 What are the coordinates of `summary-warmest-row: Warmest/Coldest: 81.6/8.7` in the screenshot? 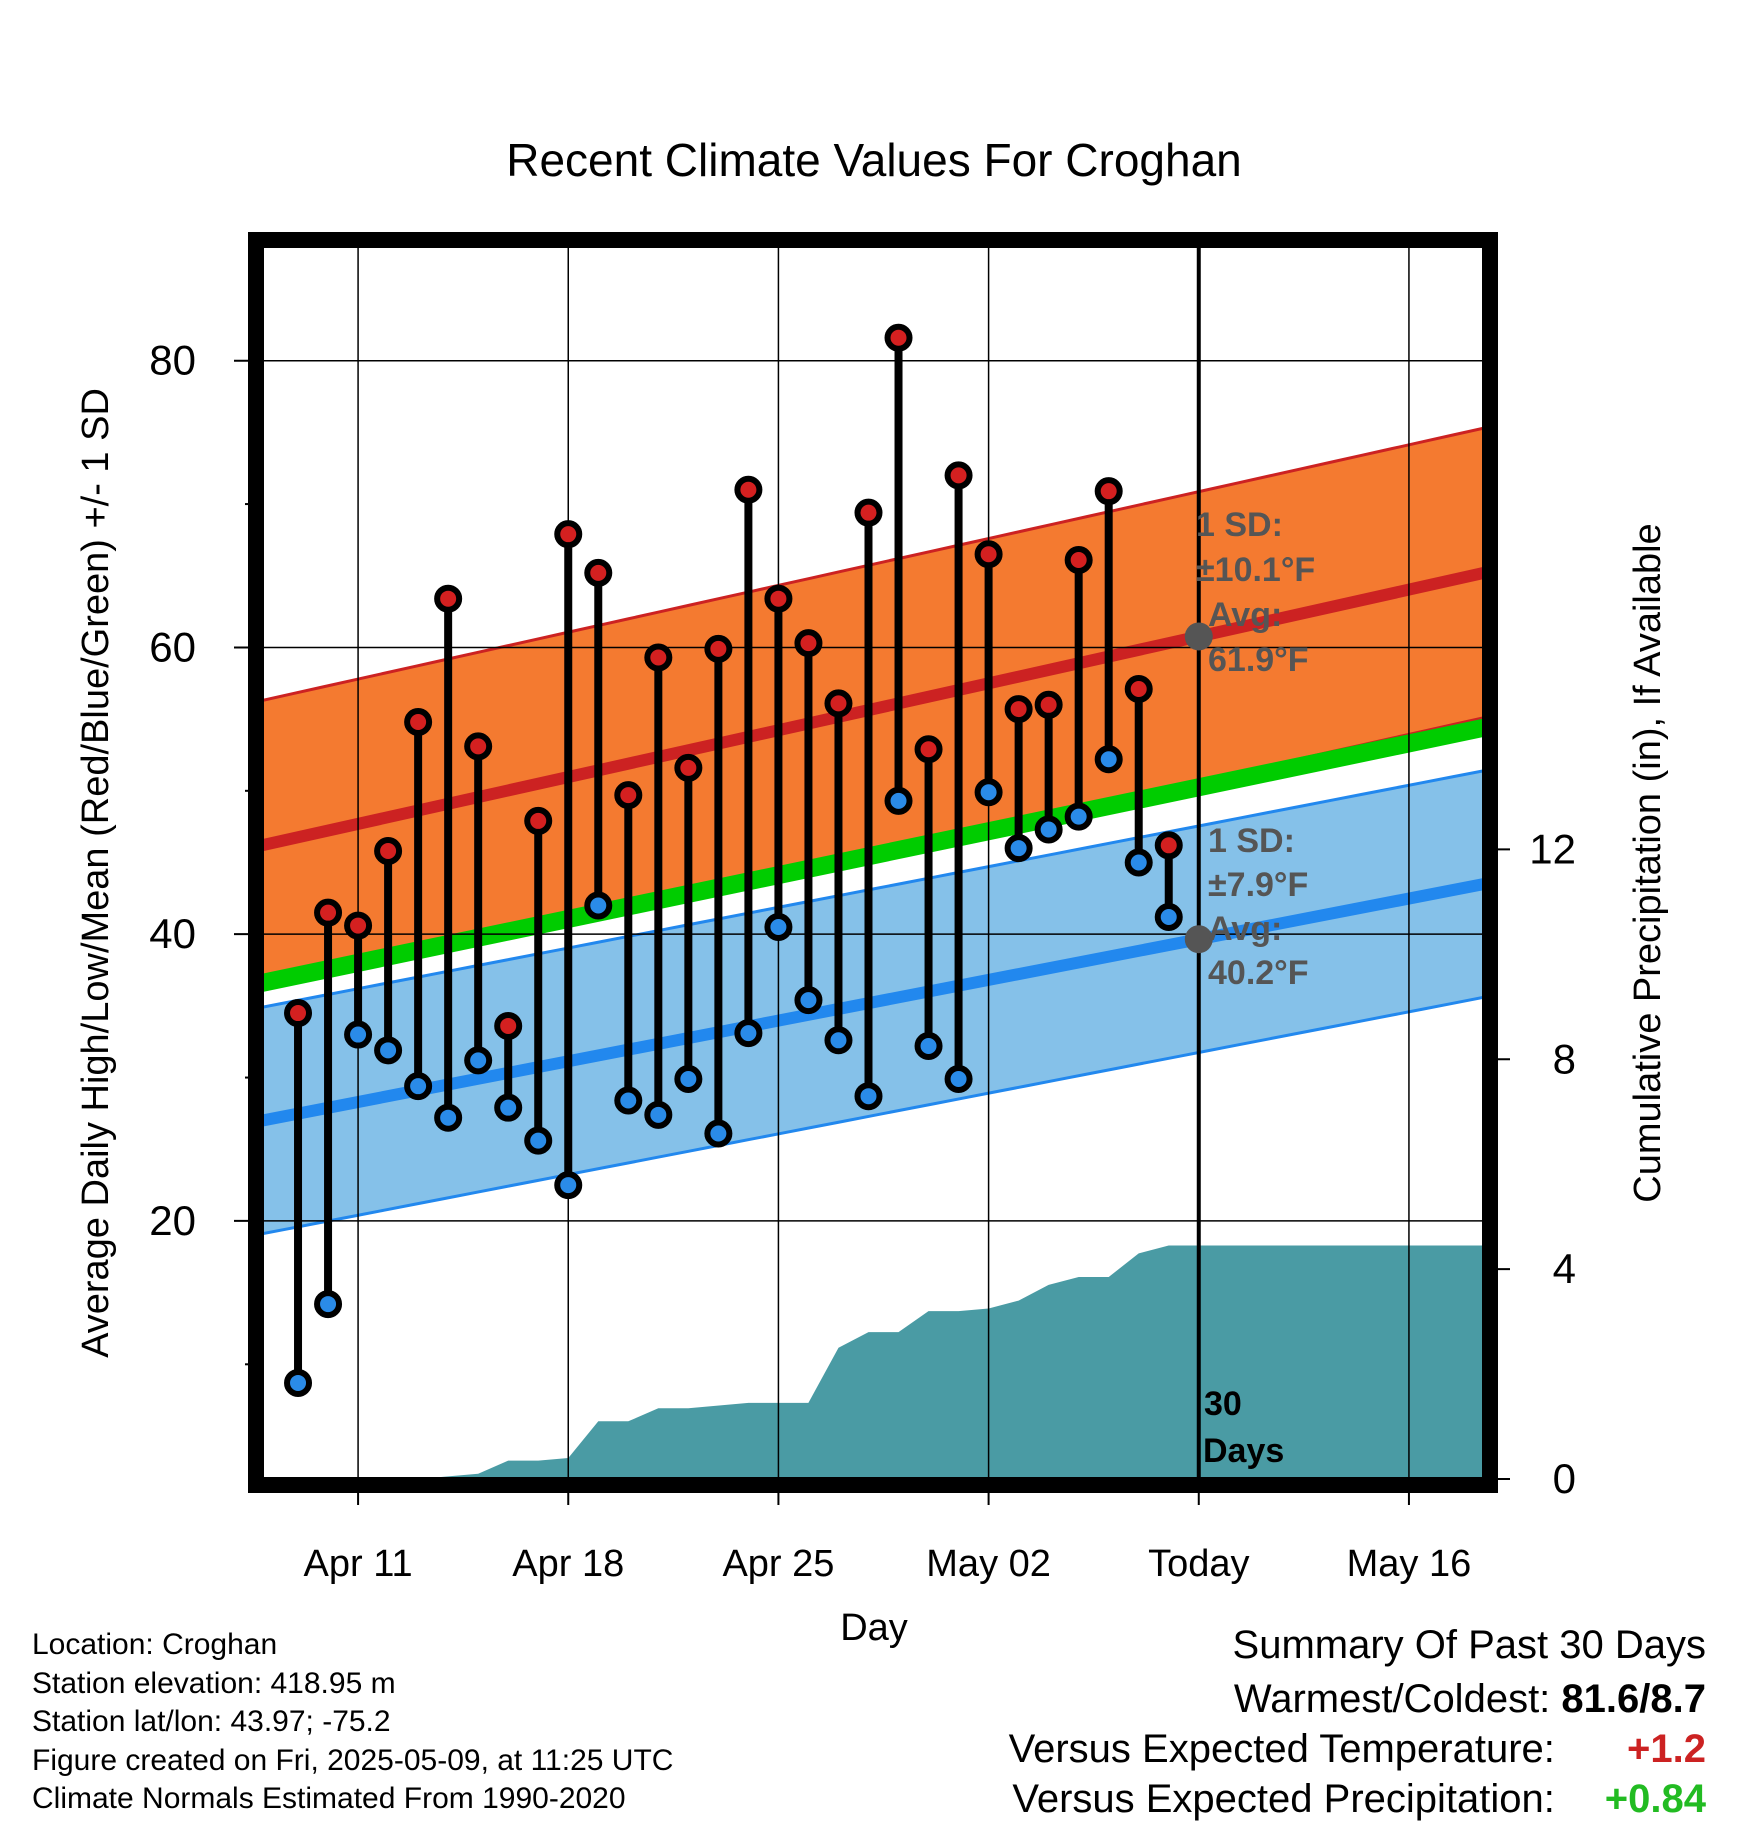 It's located at (1357, 1699).